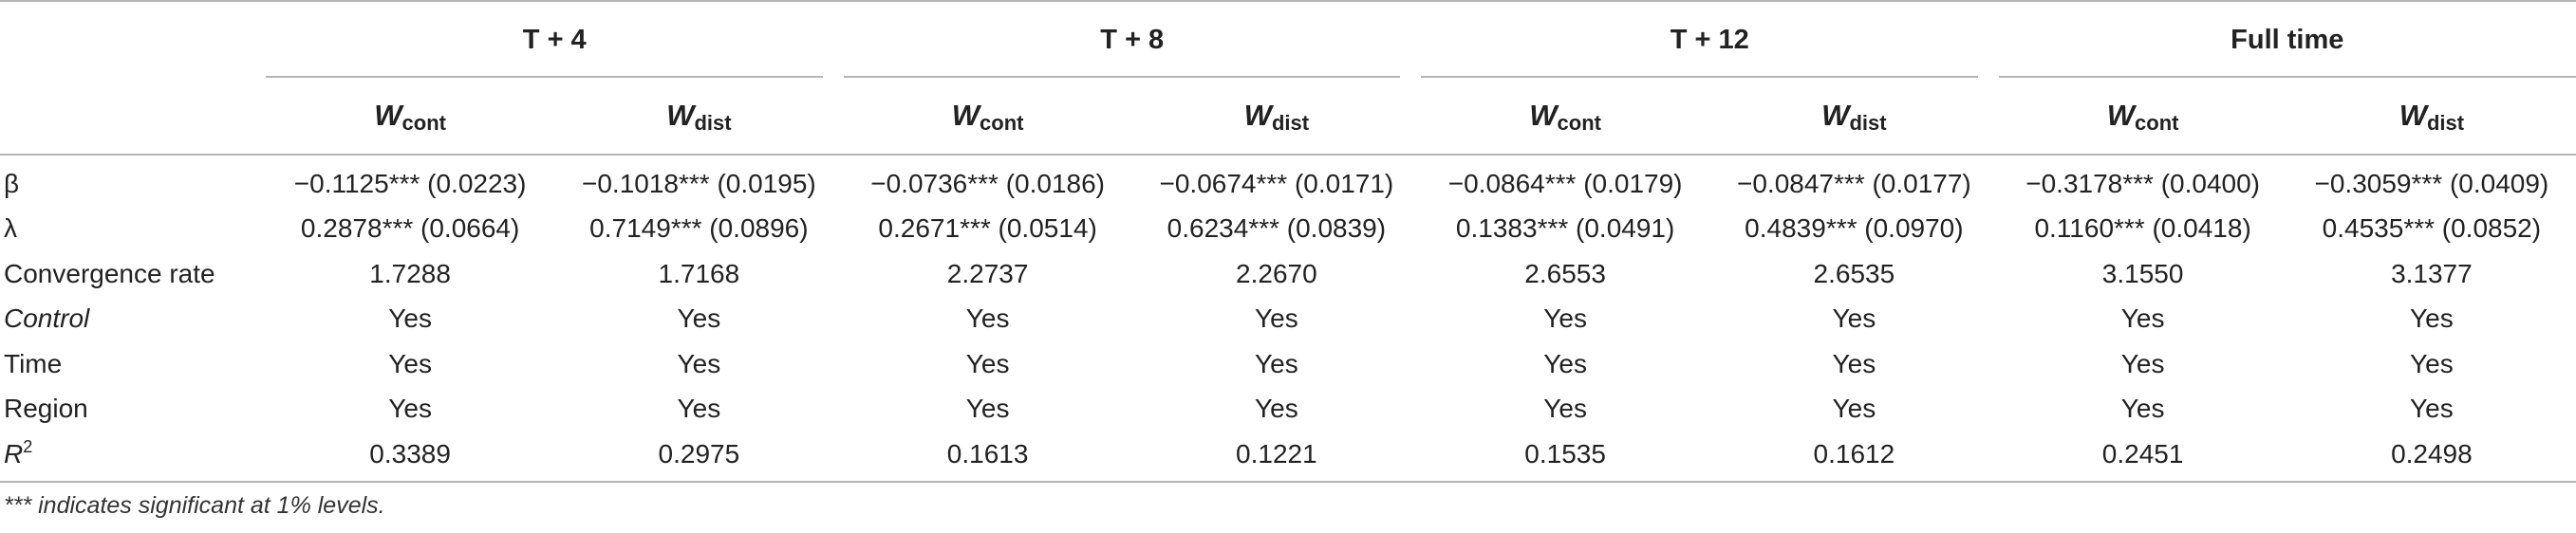 The image size is (2576, 533). What do you see at coordinates (410, 228) in the screenshot?
I see `table-cell: 0.2878*** (0.0664)` at bounding box center [410, 228].